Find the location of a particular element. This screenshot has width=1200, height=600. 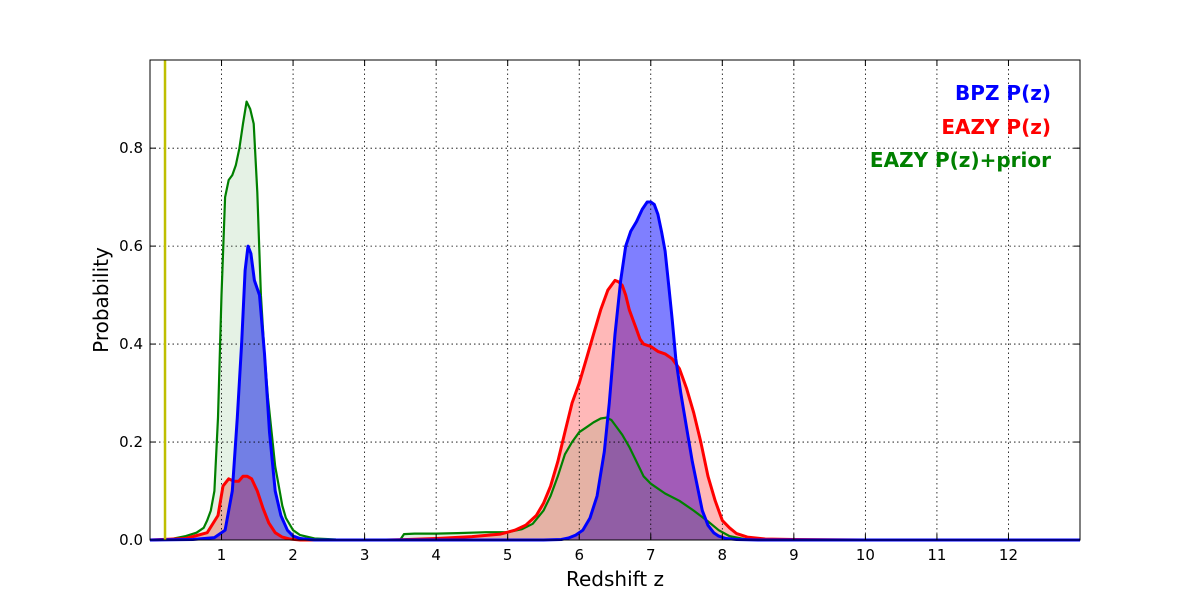

y-tick-label-2: 0.4 is located at coordinates (131, 344).